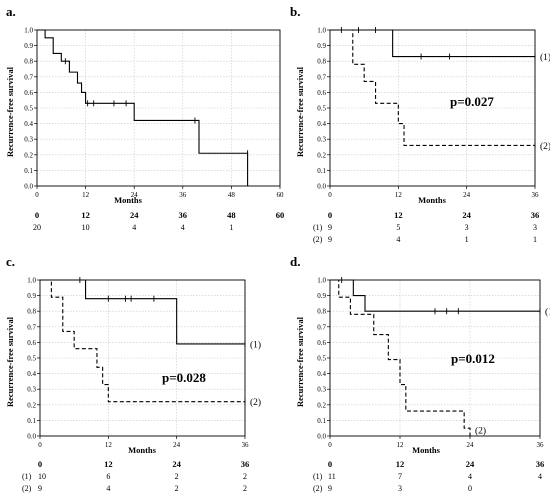  I want to click on risk-count: 20, so click(37, 227).